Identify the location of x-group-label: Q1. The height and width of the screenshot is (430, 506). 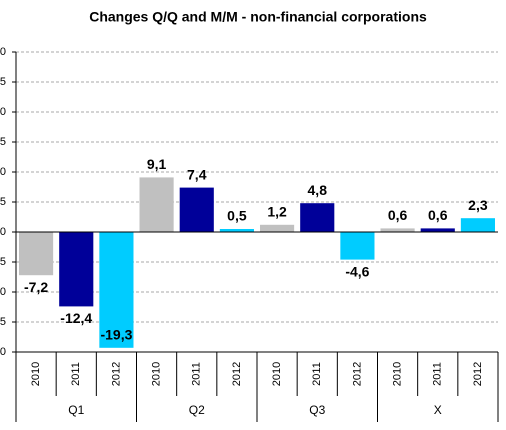
(76, 410).